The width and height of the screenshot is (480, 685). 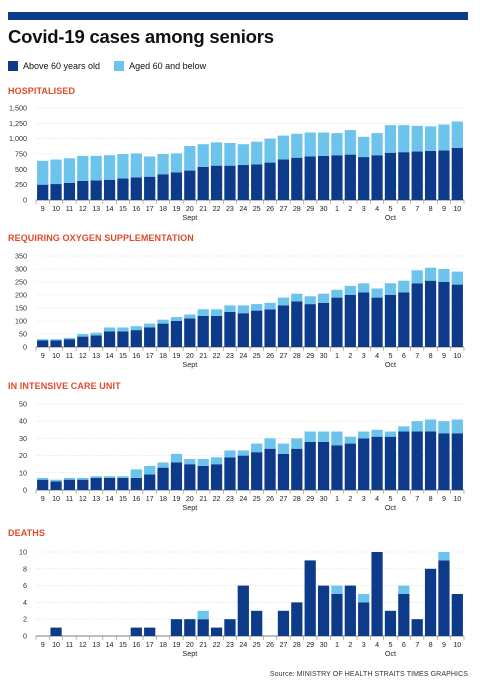 I want to click on x-tick-label: 20, so click(x=190, y=355).